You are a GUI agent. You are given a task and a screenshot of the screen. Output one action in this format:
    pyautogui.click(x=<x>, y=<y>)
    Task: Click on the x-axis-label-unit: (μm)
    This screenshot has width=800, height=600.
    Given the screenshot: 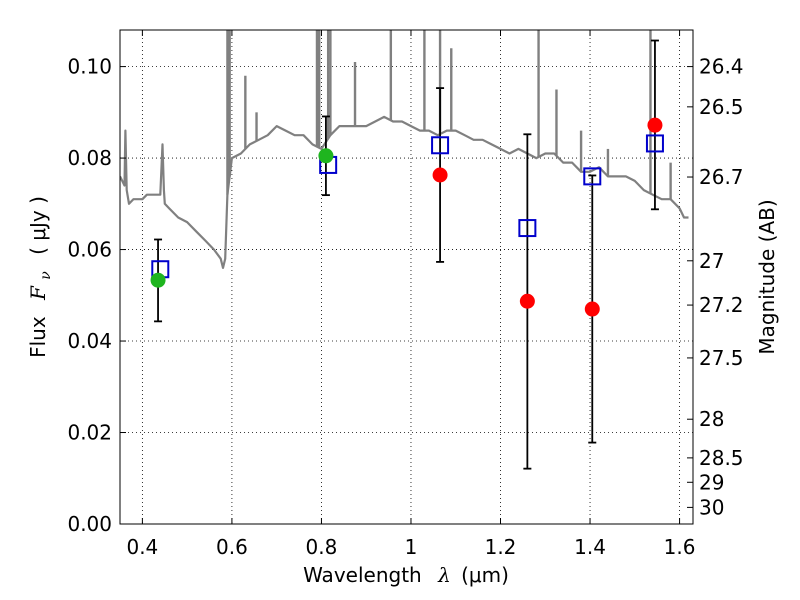 What is the action you would take?
    pyautogui.click(x=485, y=575)
    